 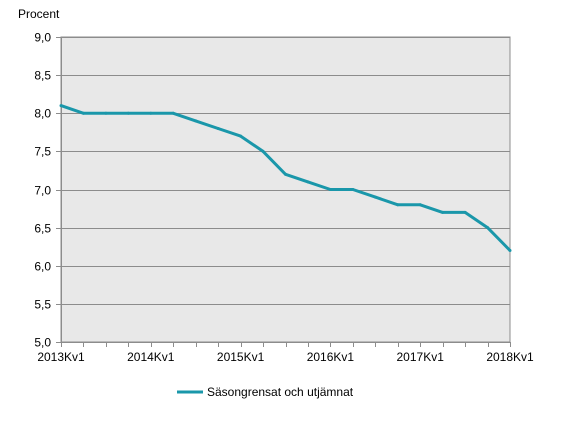 I want to click on y-tick-label: 5,5, so click(x=42, y=305).